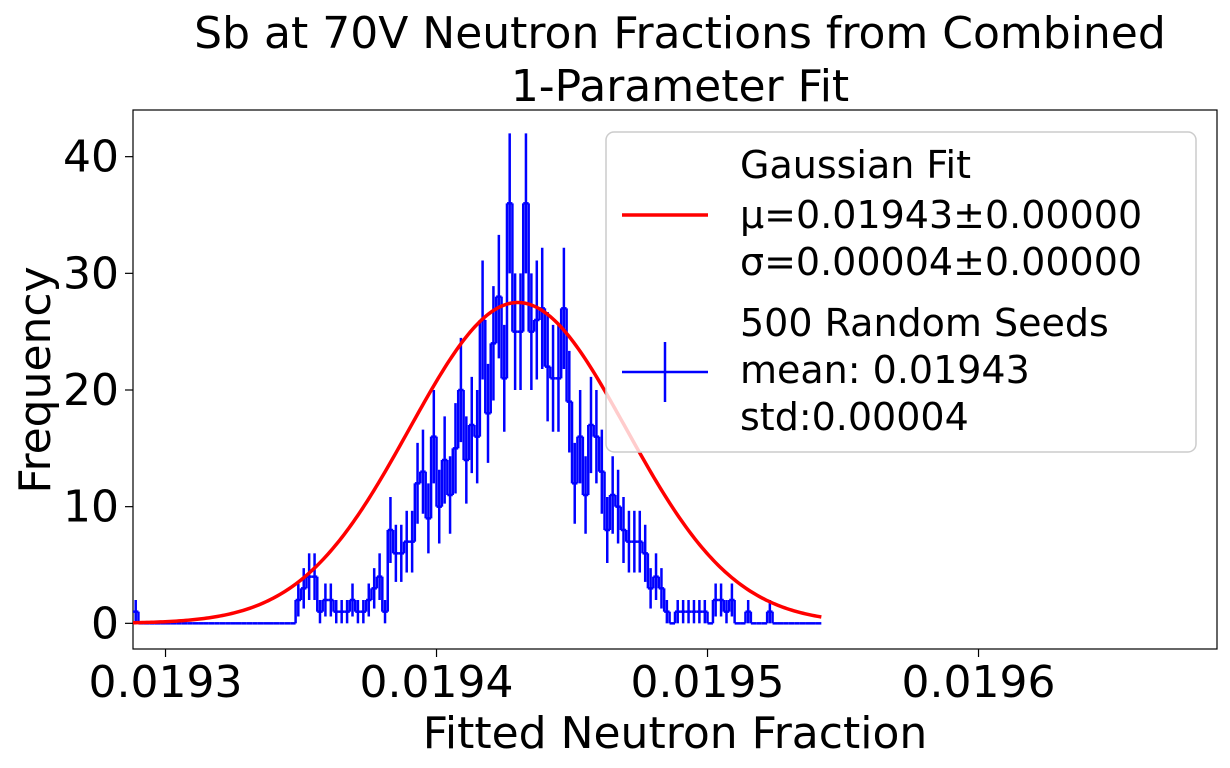 This screenshot has height=768, width=1230. I want to click on legend-histogram-std: std:0.00004, so click(854, 417).